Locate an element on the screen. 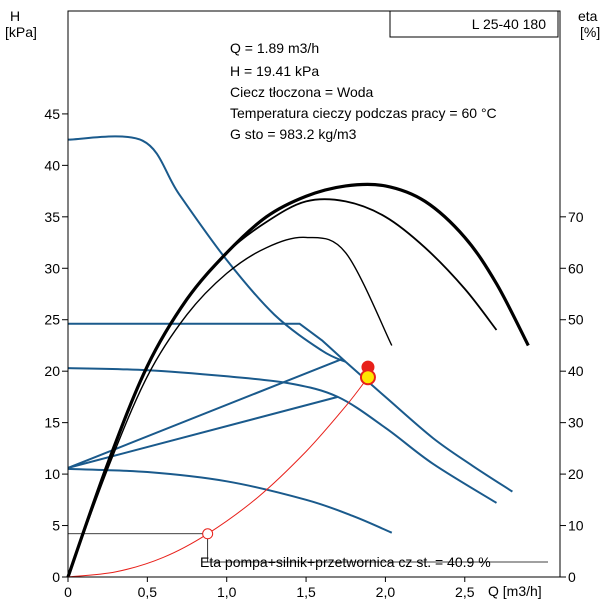 This screenshot has width=608, height=606. y-left-tick-label: 5 is located at coordinates (56, 526).